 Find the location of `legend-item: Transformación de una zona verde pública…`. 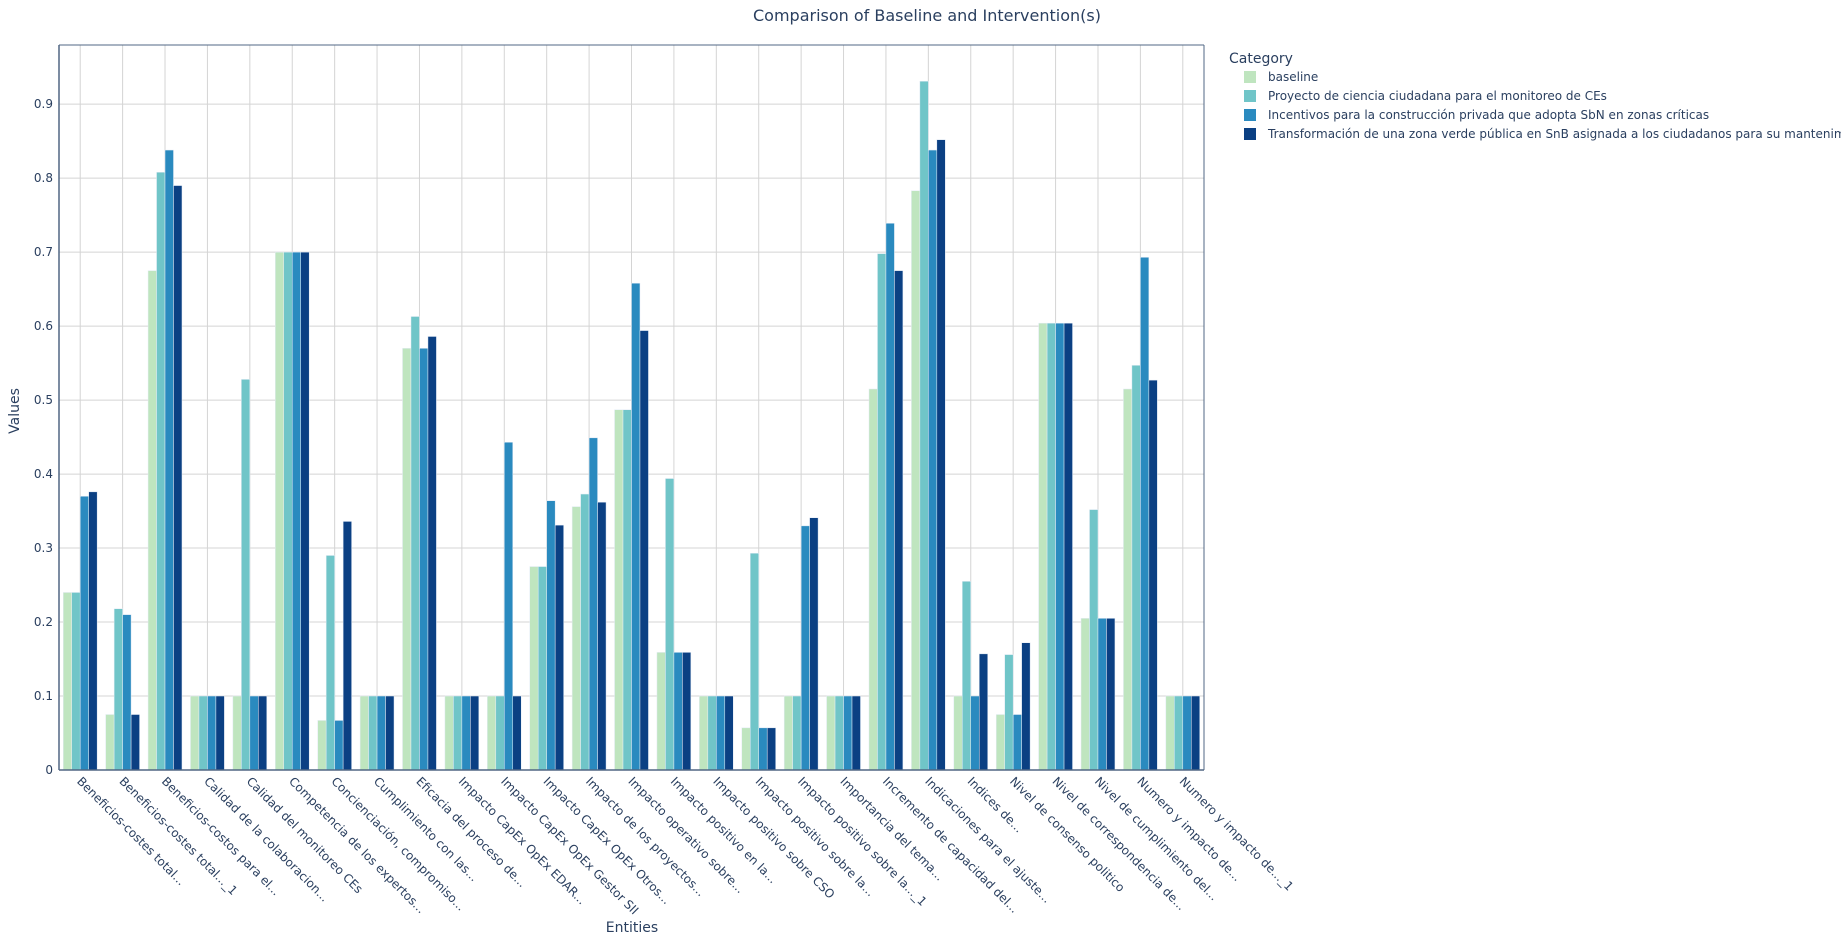

legend-item: Transformación de una zona verde pública… is located at coordinates (1542, 134).